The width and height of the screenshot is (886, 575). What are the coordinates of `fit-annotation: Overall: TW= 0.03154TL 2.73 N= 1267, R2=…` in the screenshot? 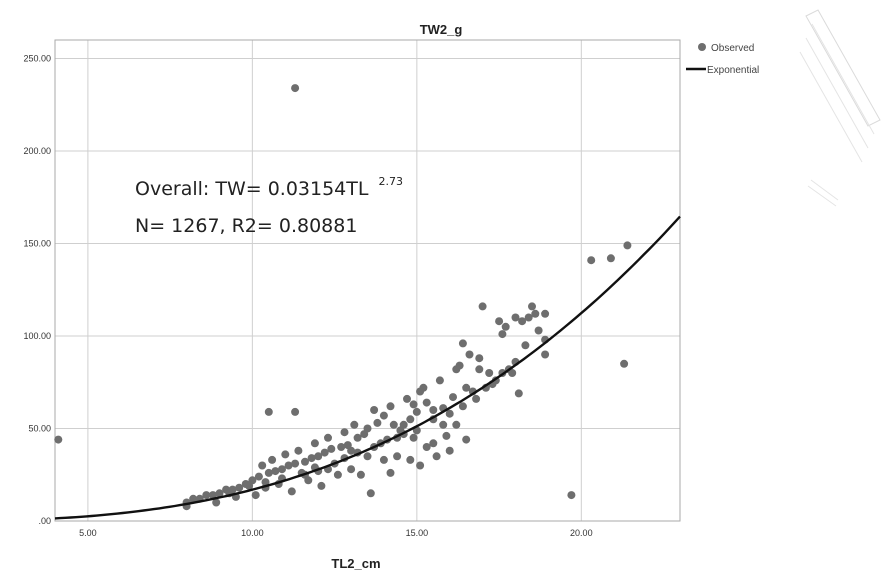 It's located at (269, 206).